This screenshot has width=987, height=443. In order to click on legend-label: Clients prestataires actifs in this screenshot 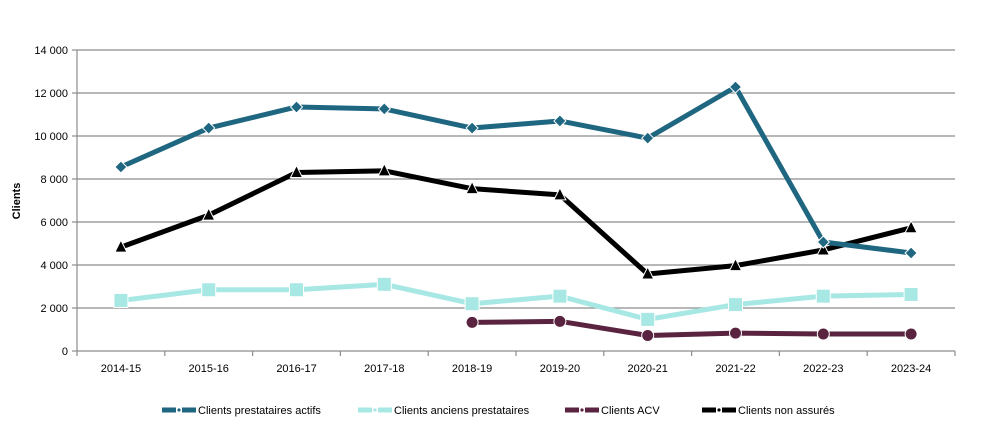, I will do `click(259, 411)`.